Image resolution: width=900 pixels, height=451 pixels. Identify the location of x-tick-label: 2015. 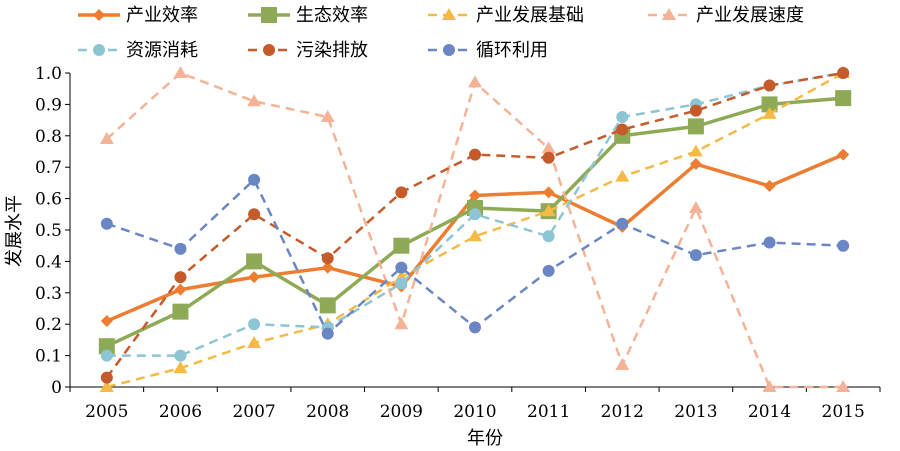
(843, 412).